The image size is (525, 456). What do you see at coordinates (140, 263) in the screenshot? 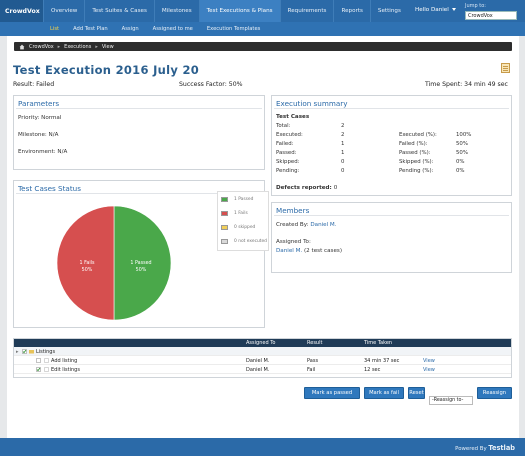
I see `pie-label-passed: 1 Passed` at bounding box center [140, 263].